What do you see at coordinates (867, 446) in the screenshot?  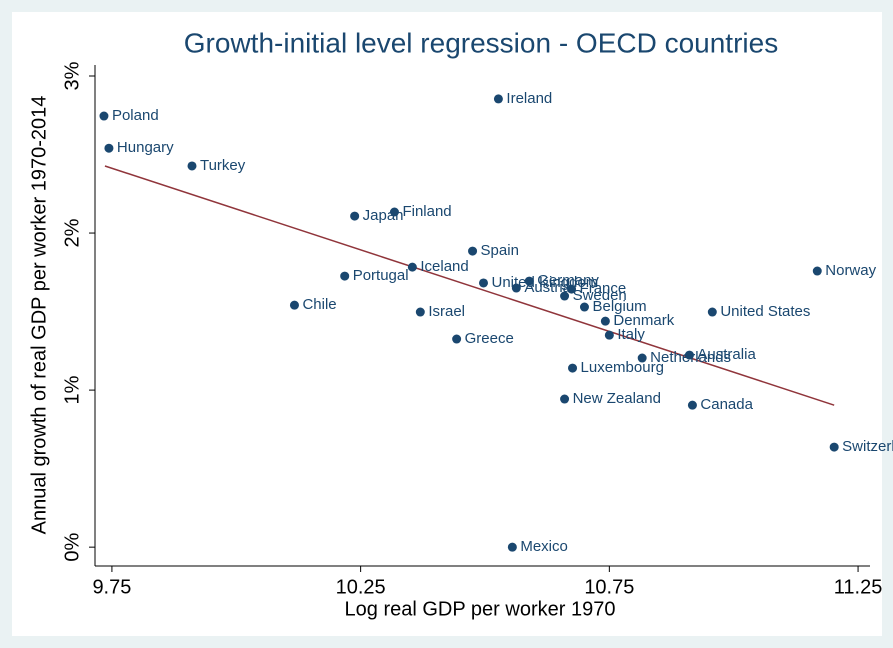 I see `point-label: Switzerland` at bounding box center [867, 446].